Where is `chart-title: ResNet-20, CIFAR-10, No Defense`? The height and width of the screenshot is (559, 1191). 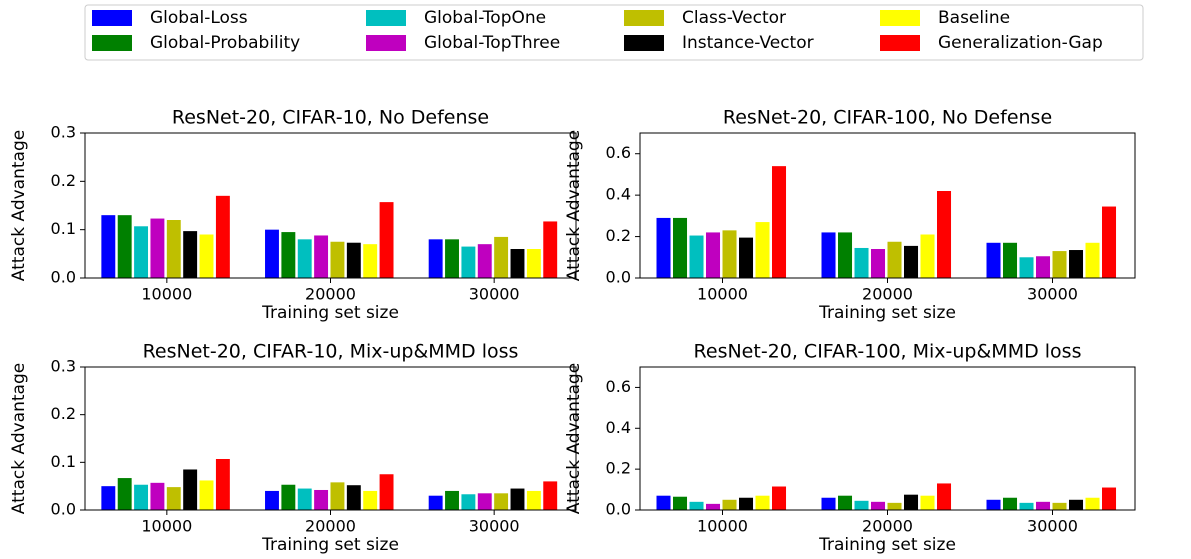 chart-title: ResNet-20, CIFAR-10, No Defense is located at coordinates (330, 118).